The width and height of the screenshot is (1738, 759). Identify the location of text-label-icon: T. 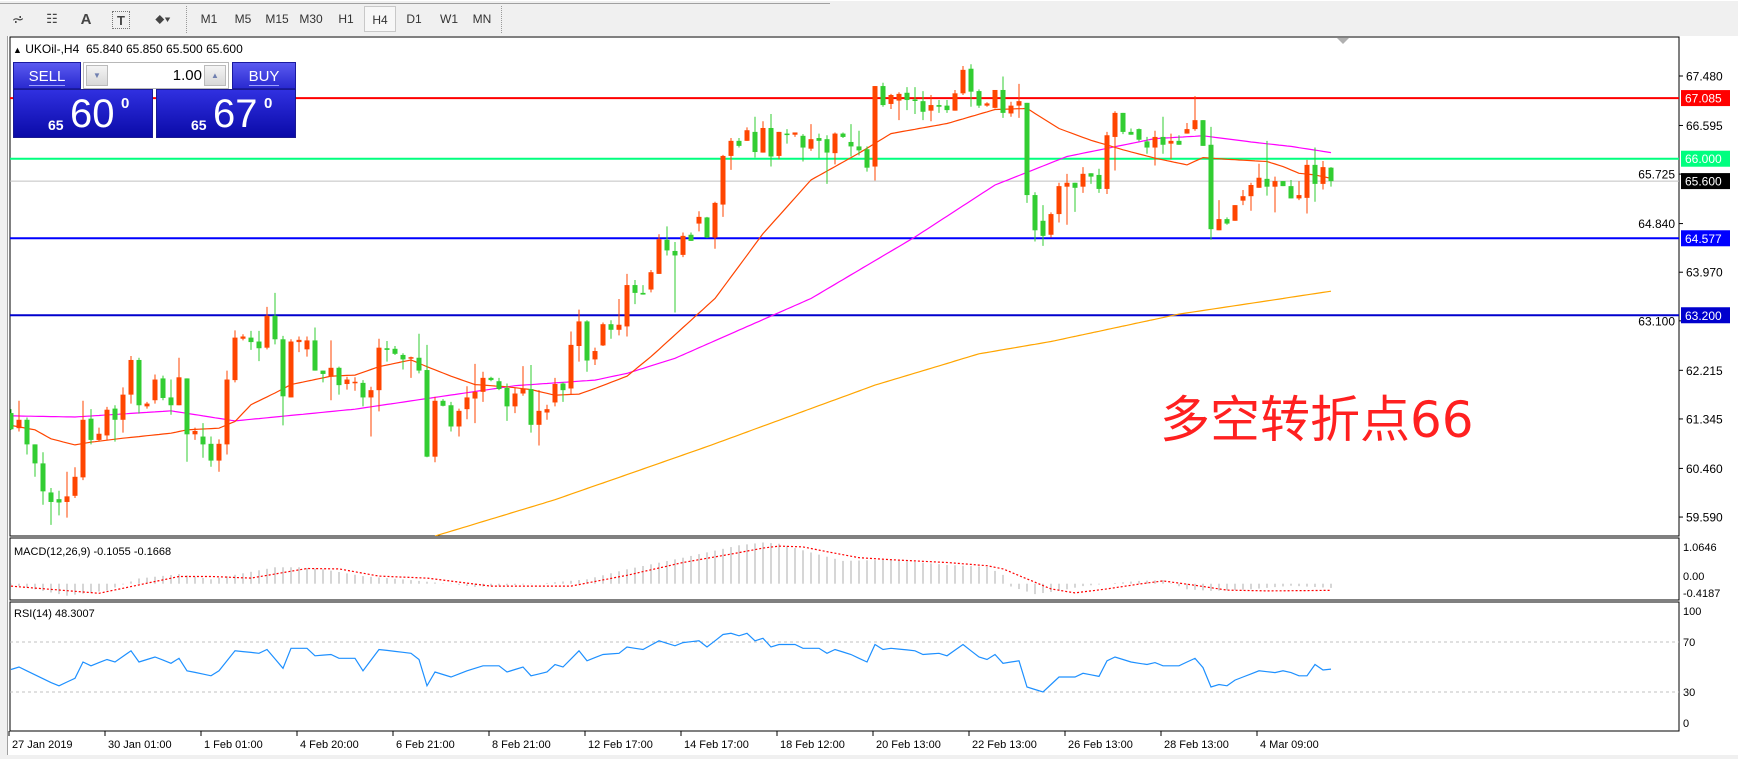
(121, 20).